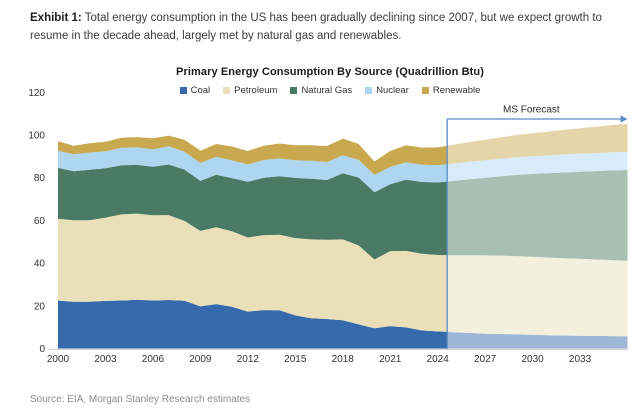 The height and width of the screenshot is (420, 640). I want to click on x-tick-label: 2027, so click(485, 359).